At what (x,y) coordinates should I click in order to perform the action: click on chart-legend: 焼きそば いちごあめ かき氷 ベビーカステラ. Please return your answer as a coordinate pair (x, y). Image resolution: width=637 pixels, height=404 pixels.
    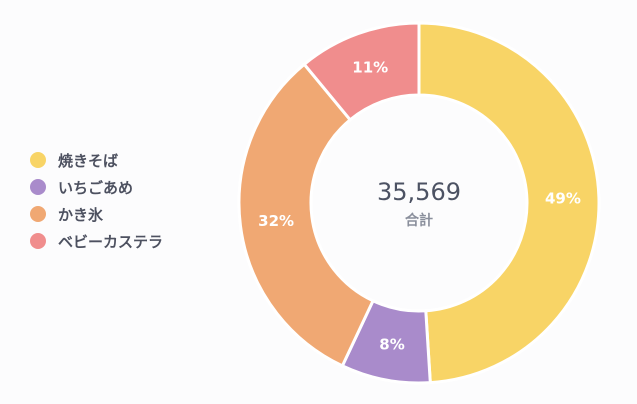
    Looking at the image, I should click on (96, 200).